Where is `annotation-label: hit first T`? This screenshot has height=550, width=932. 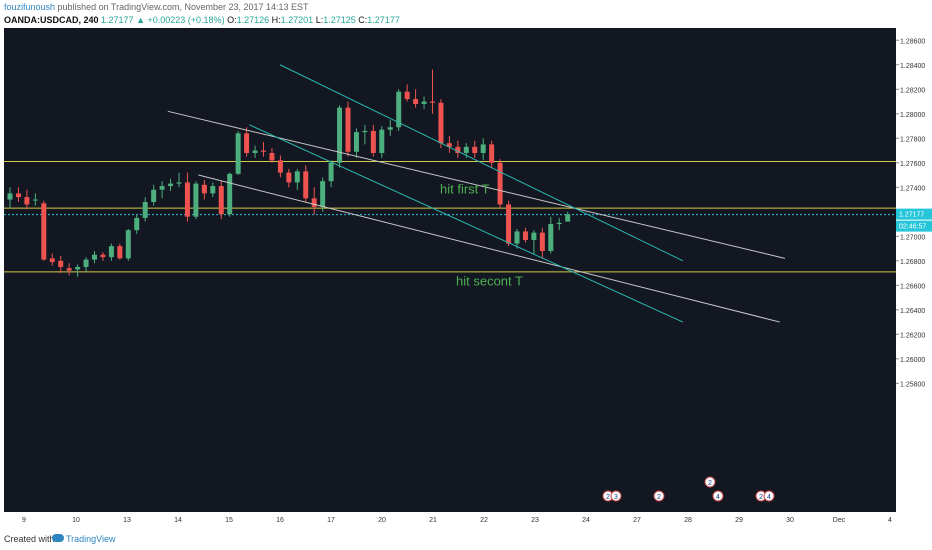 annotation-label: hit first T is located at coordinates (465, 188).